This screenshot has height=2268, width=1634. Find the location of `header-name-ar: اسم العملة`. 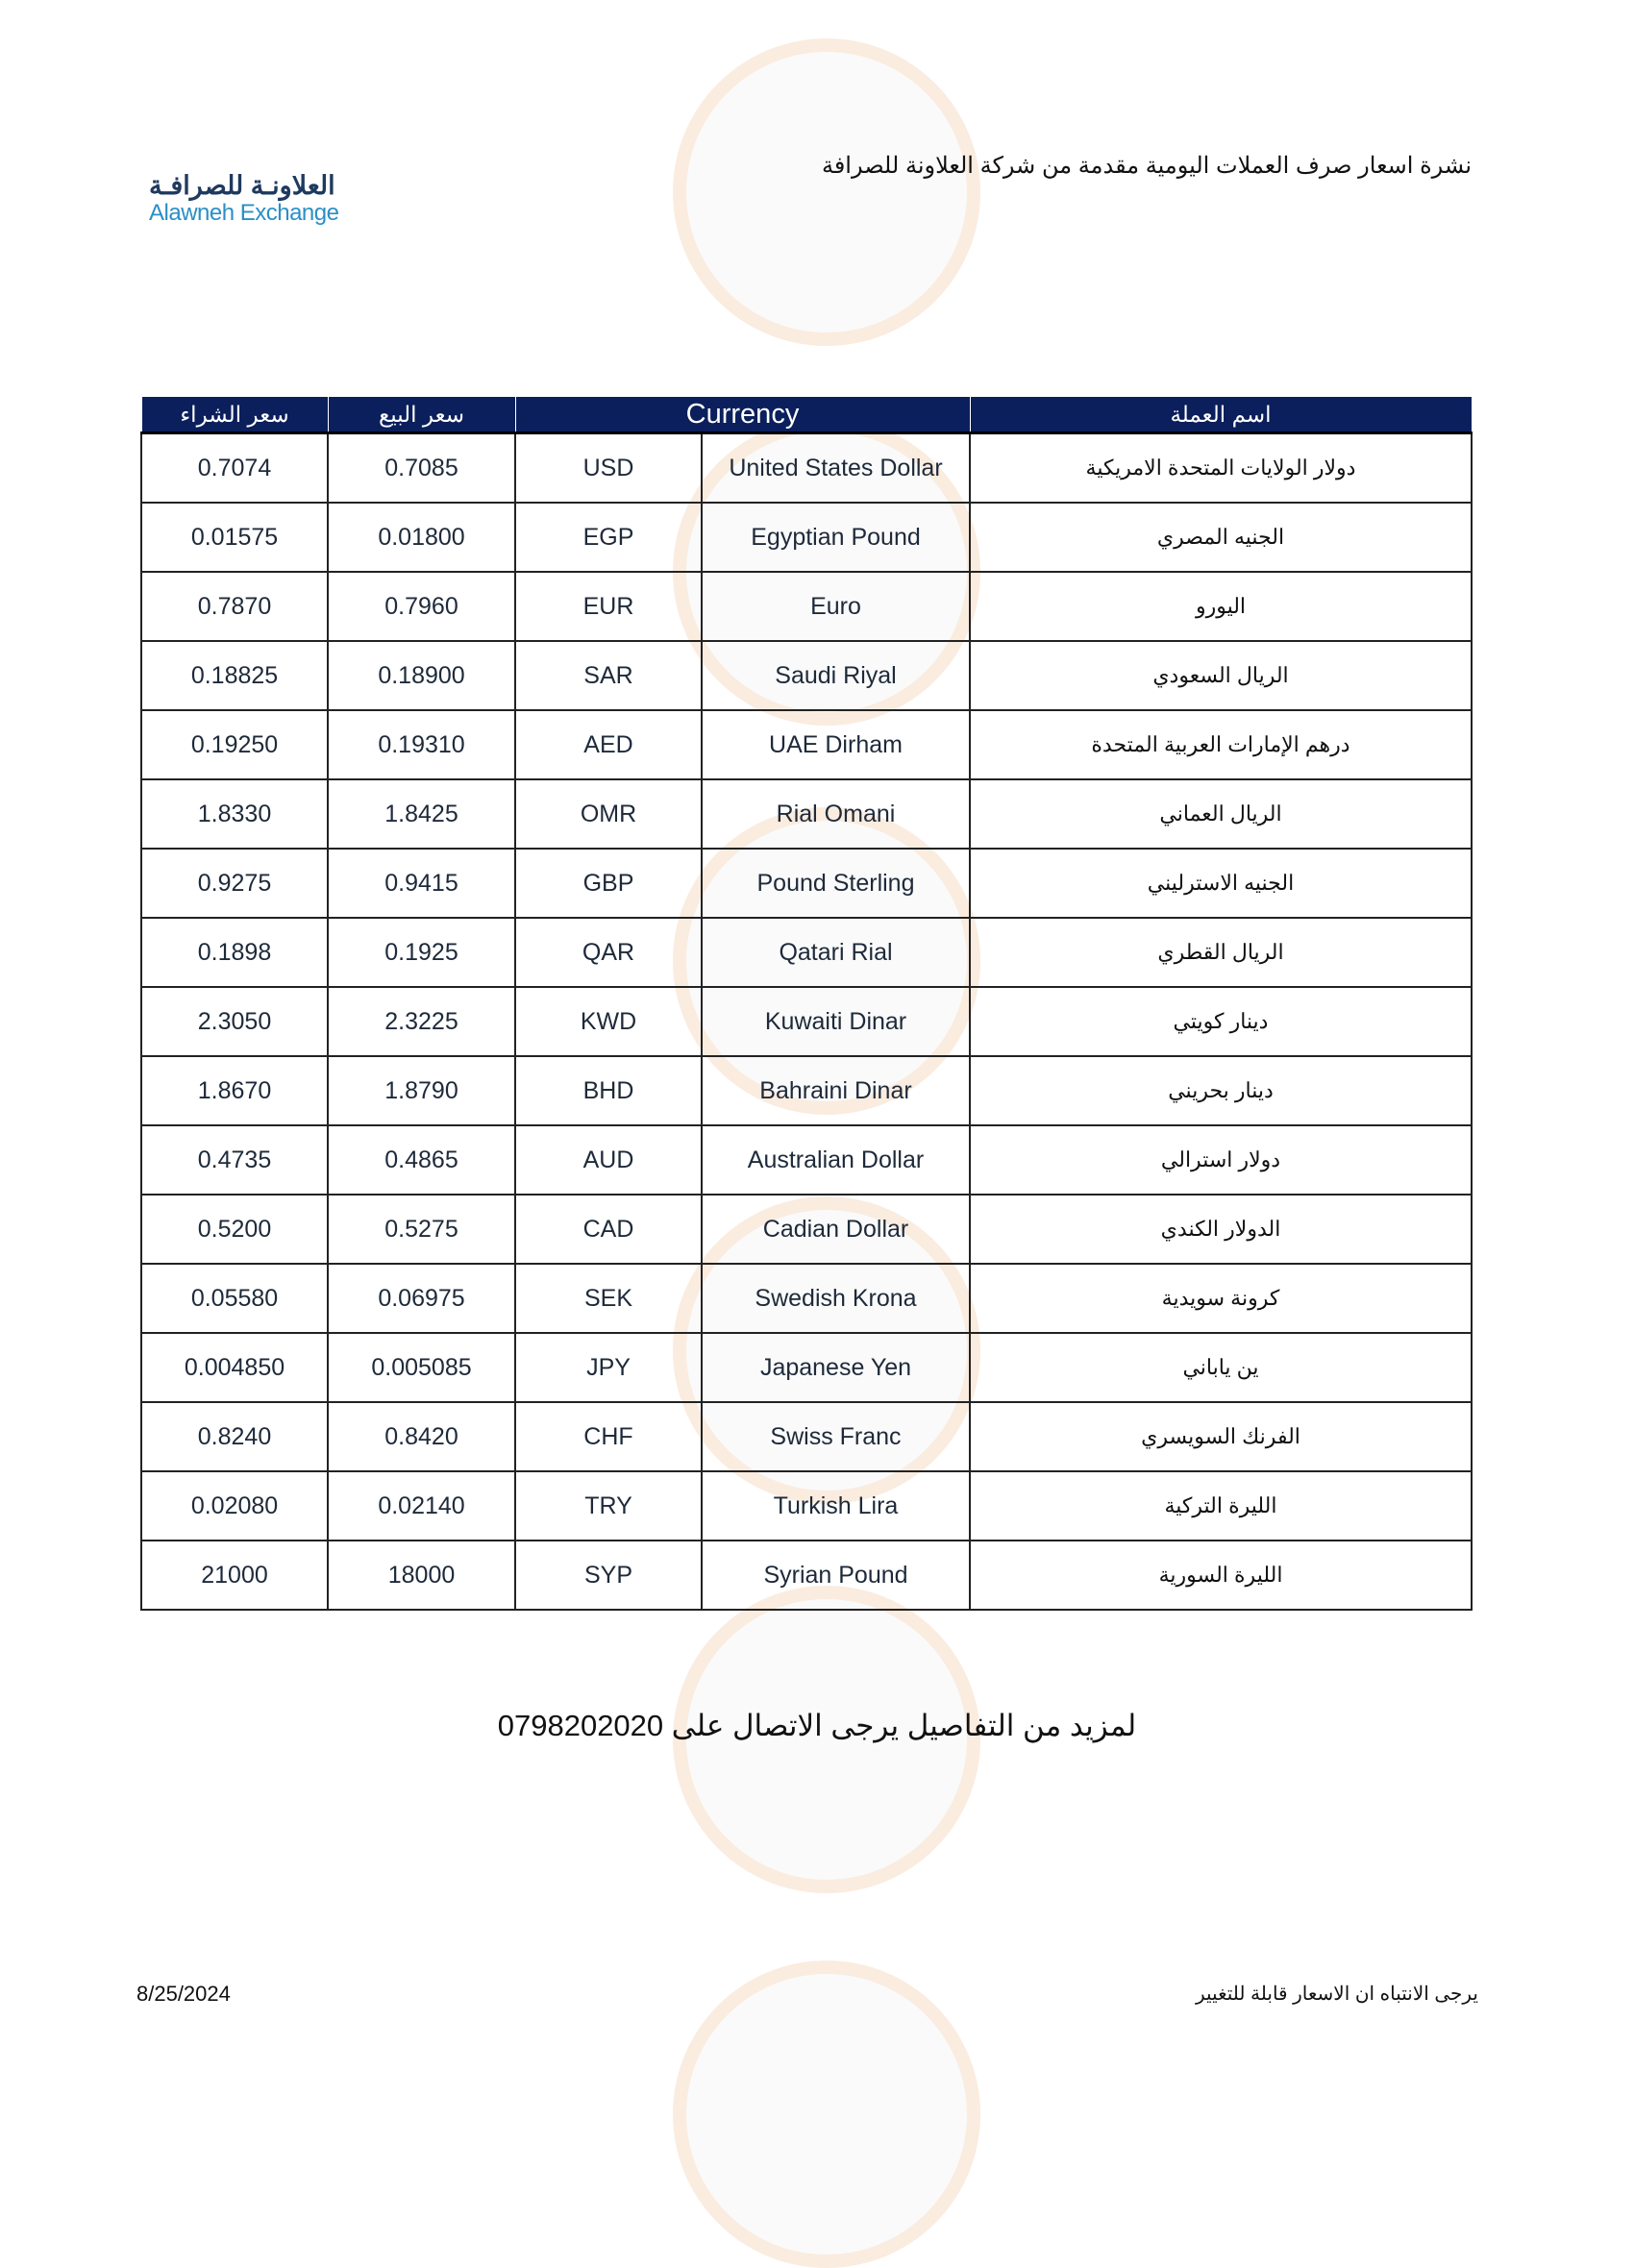

header-name-ar: اسم العملة is located at coordinates (1221, 415).